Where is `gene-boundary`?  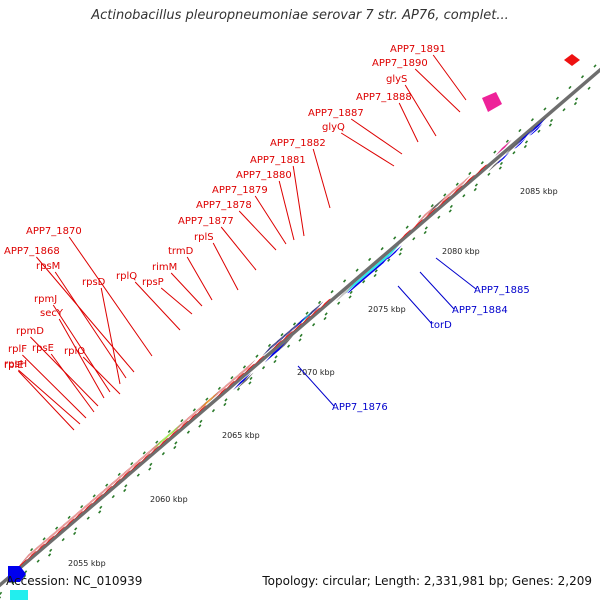
gene-boundary is located at coordinates (447, 196).